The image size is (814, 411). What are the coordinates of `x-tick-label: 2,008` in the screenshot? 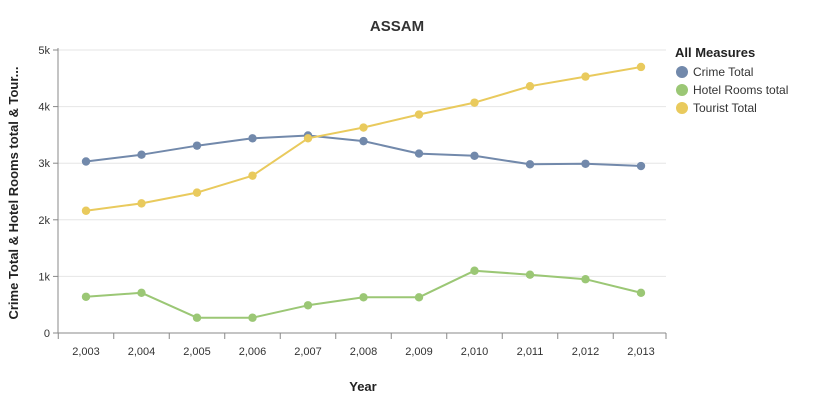 It's located at (364, 352).